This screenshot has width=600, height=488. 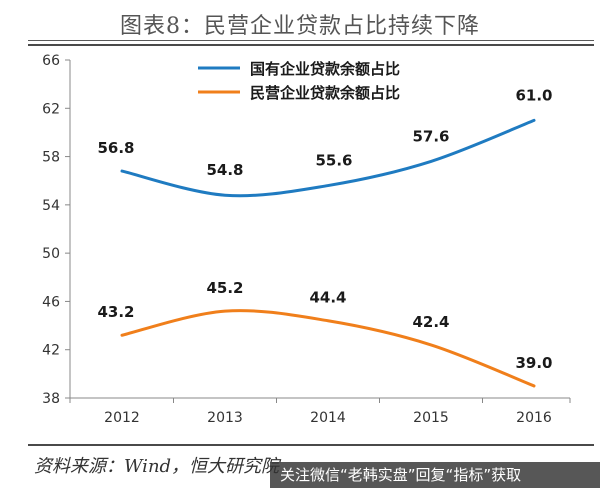 What do you see at coordinates (224, 288) in the screenshot?
I see `data-label: 45.2` at bounding box center [224, 288].